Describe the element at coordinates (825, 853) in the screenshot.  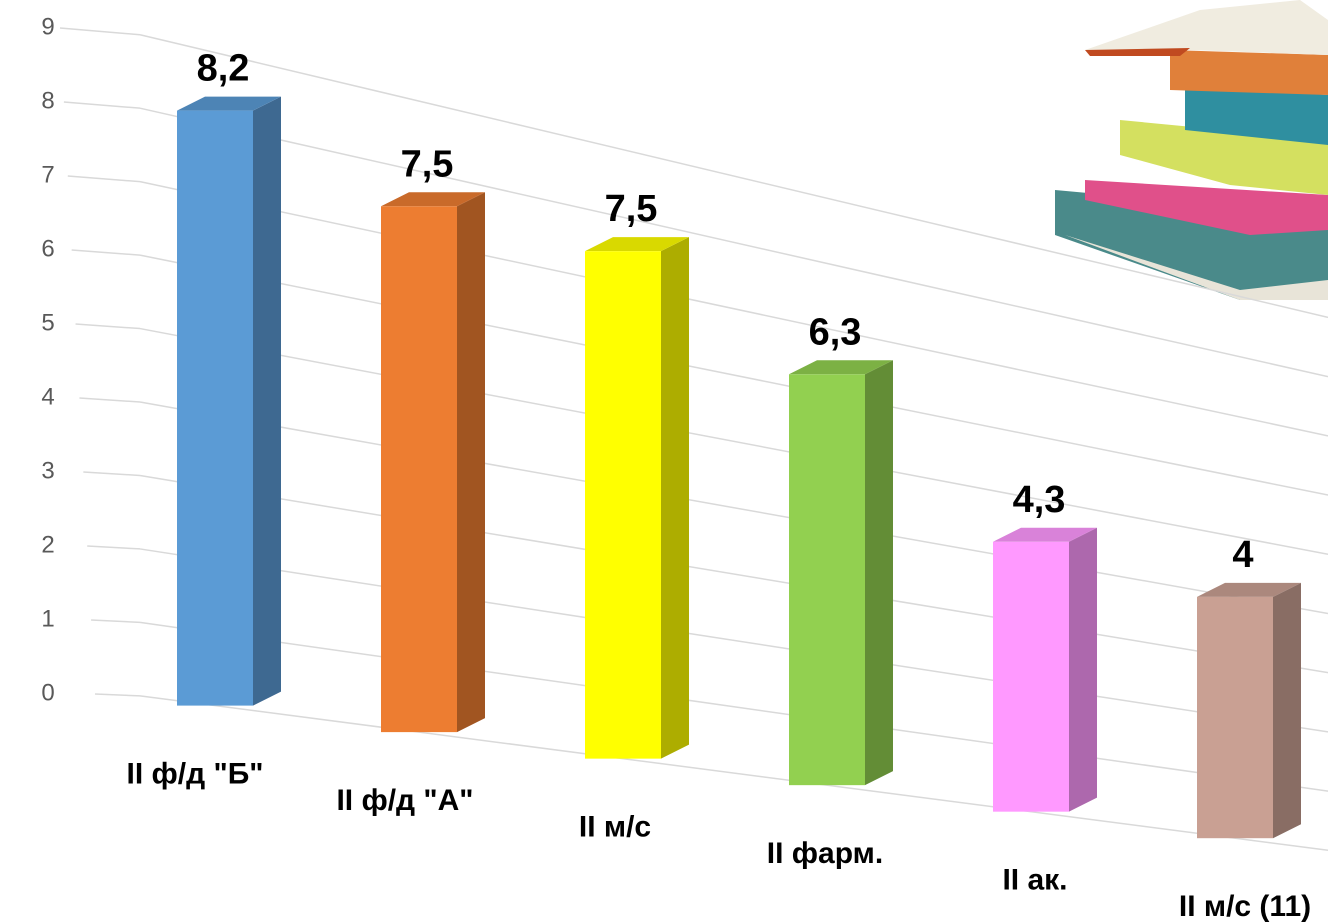
I see `x-tick-label: II фарм.` at that location.